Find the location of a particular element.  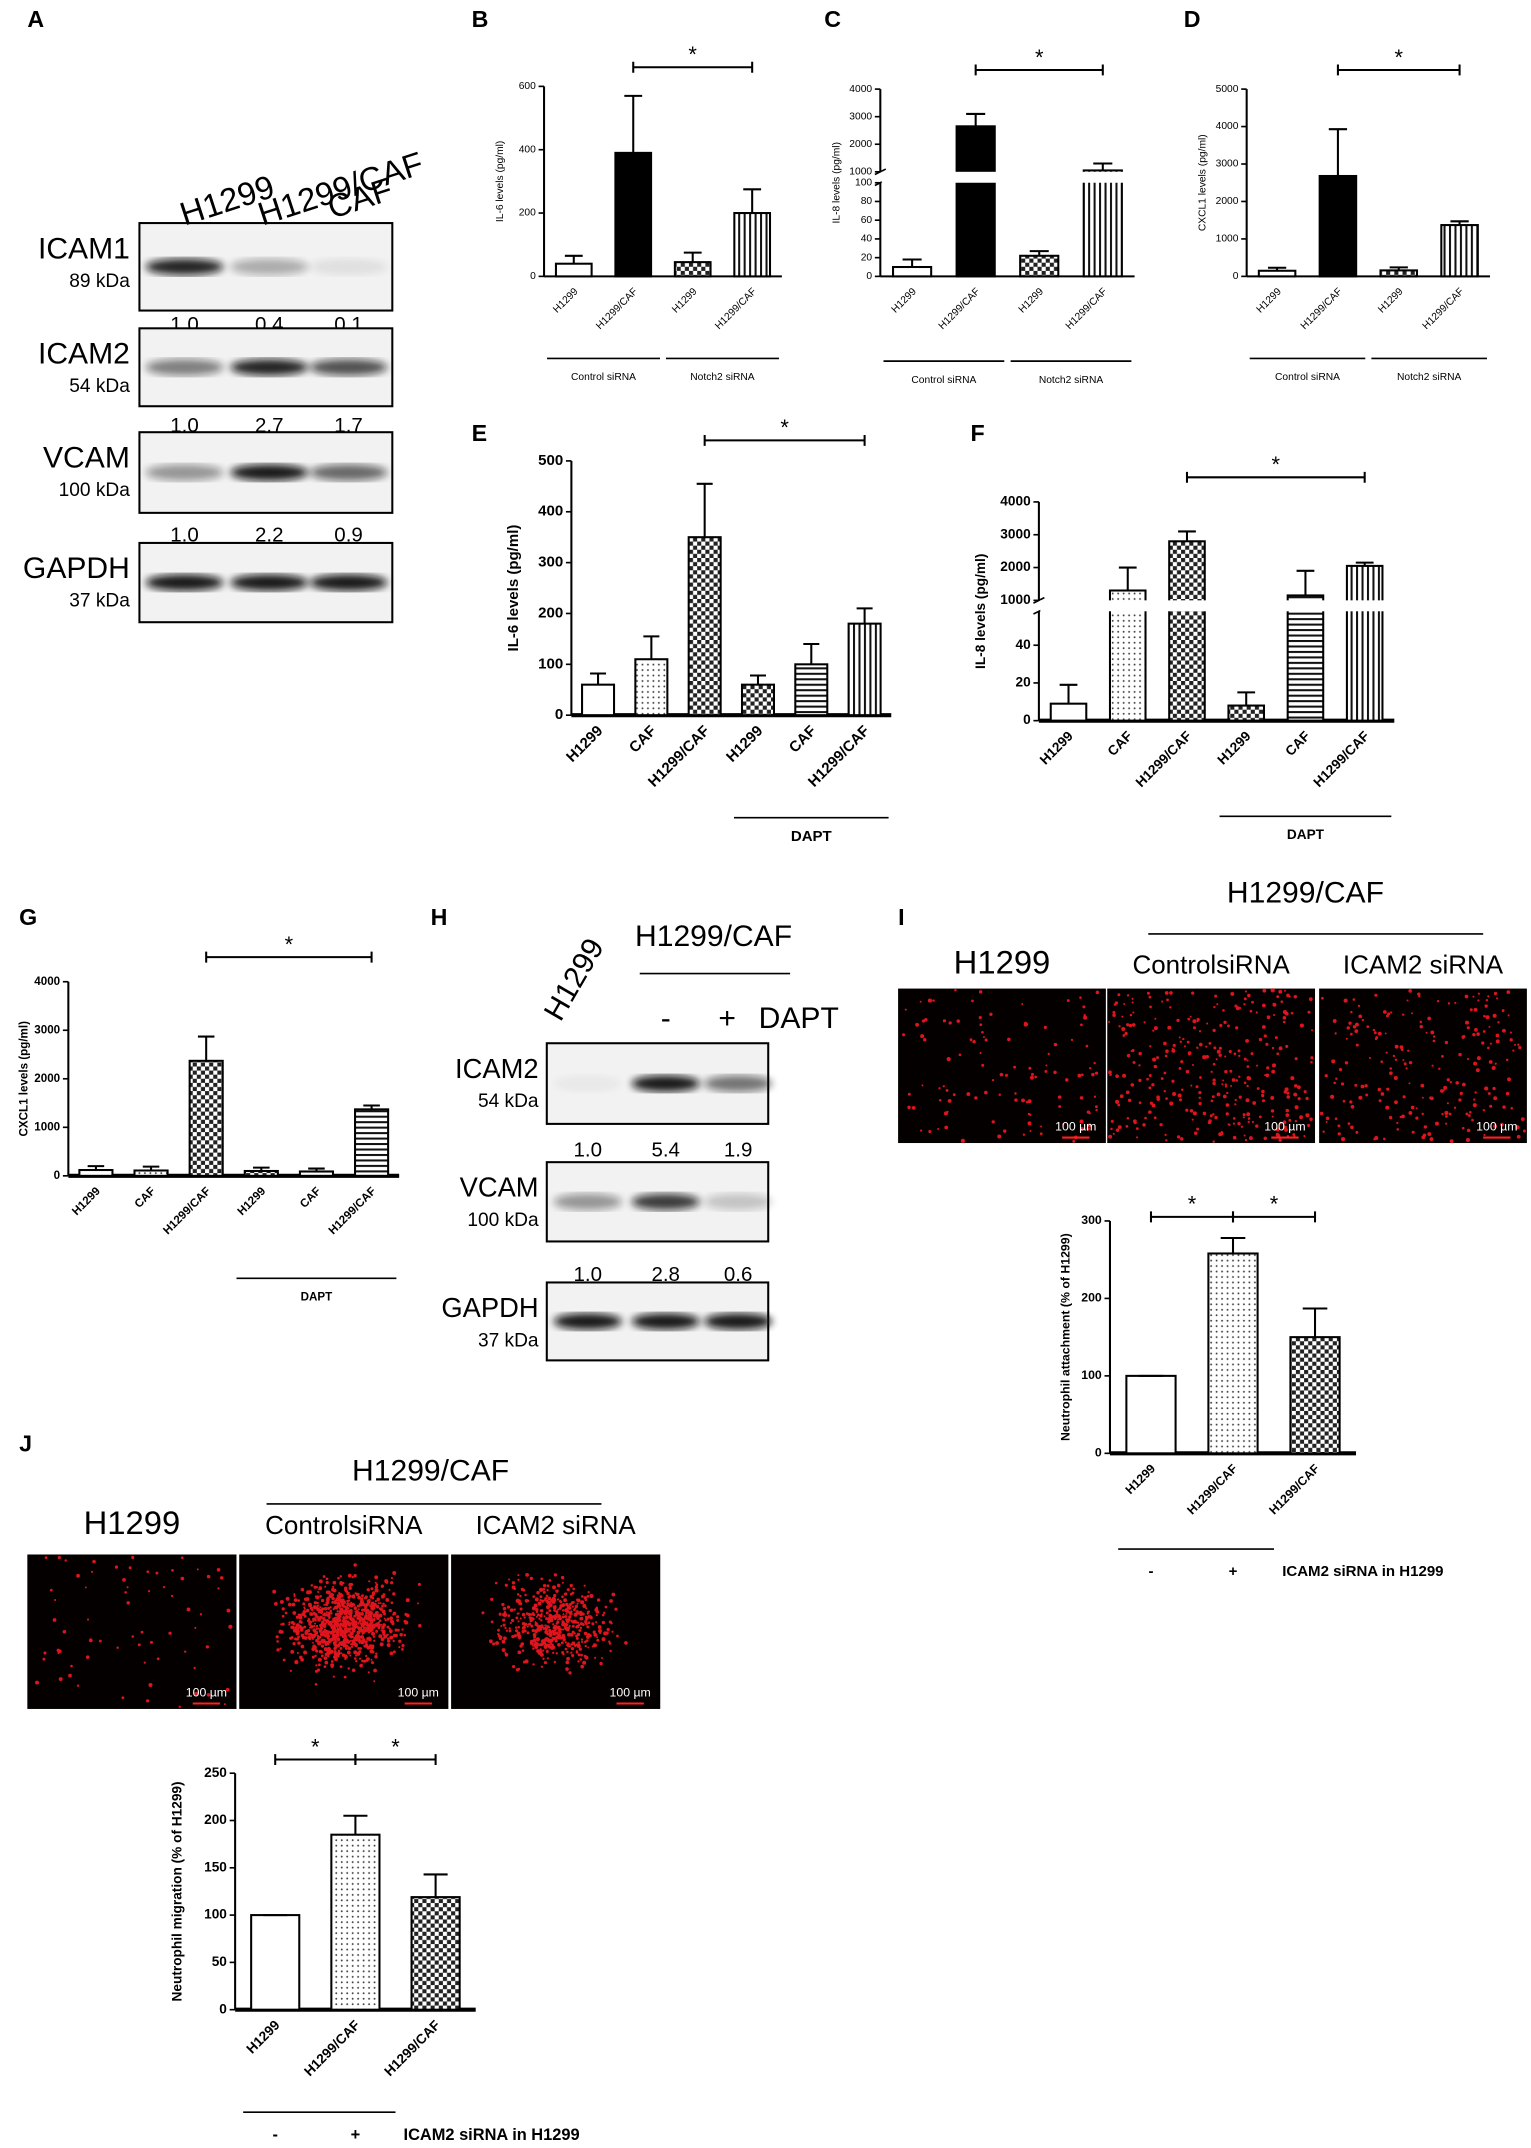

micrograph is located at coordinates (1211, 1066).